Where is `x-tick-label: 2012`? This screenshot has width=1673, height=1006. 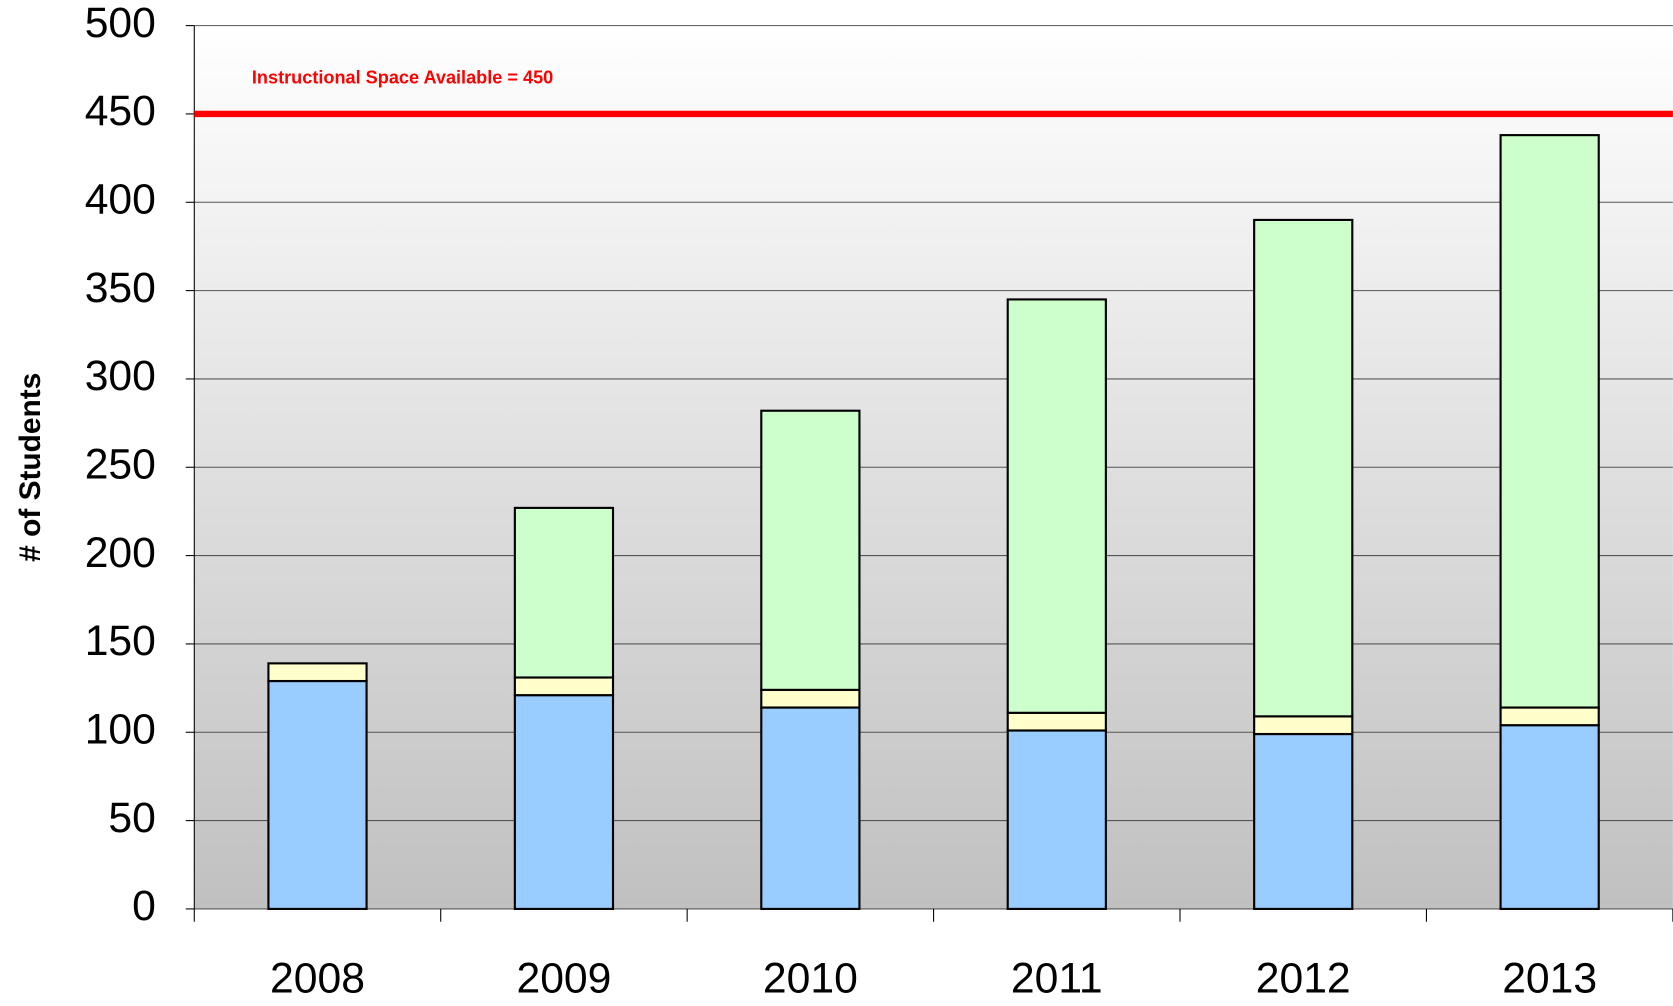
x-tick-label: 2012 is located at coordinates (1303, 979).